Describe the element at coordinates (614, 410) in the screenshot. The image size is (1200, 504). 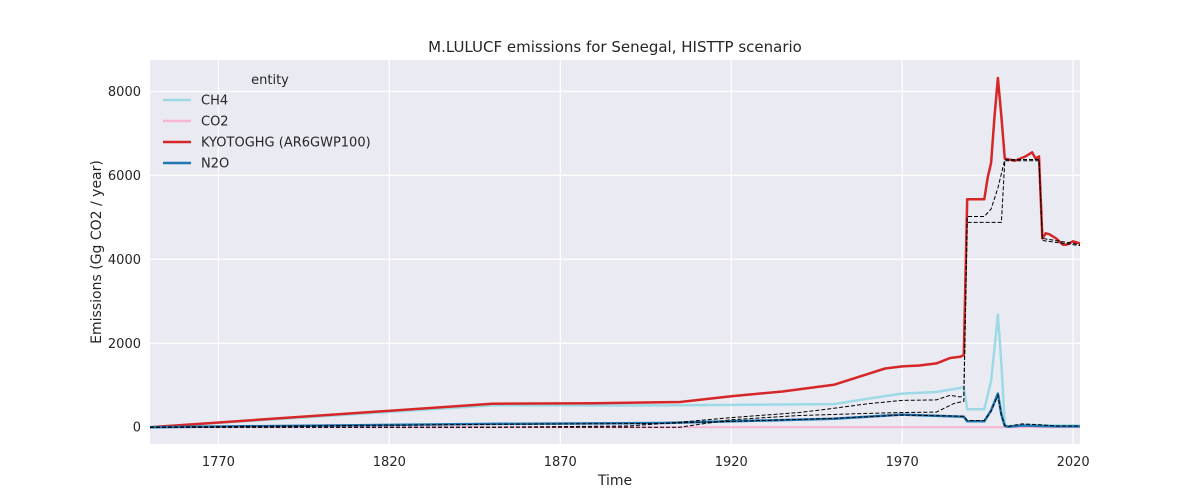
I see `reference-dashed-line` at that location.